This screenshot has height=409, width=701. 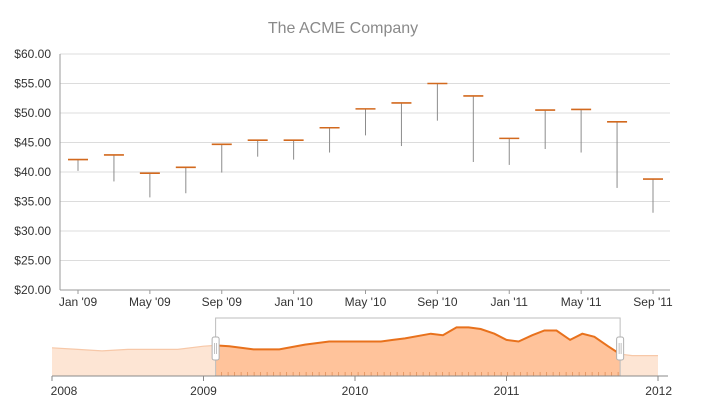 I want to click on navigator-x-tick-labels: 2008 2009 2010 2011 2012, so click(x=361, y=387).